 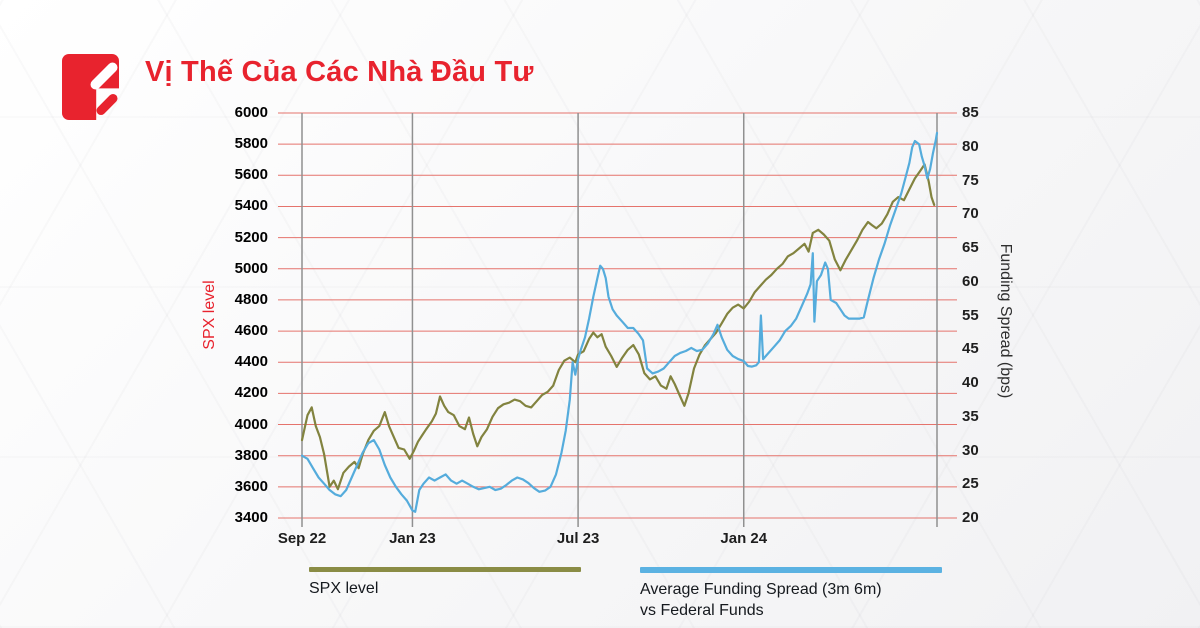 What do you see at coordinates (445, 569) in the screenshot?
I see `legend-swatch-spx` at bounding box center [445, 569].